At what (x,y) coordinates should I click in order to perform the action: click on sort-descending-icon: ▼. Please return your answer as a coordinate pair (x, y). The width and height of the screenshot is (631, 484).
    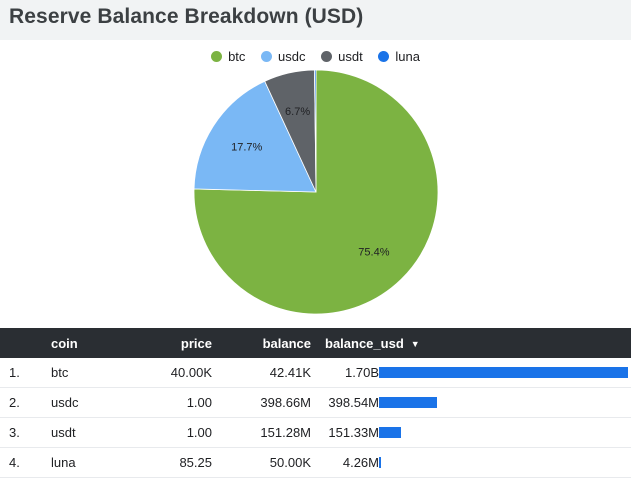
    Looking at the image, I should click on (415, 343).